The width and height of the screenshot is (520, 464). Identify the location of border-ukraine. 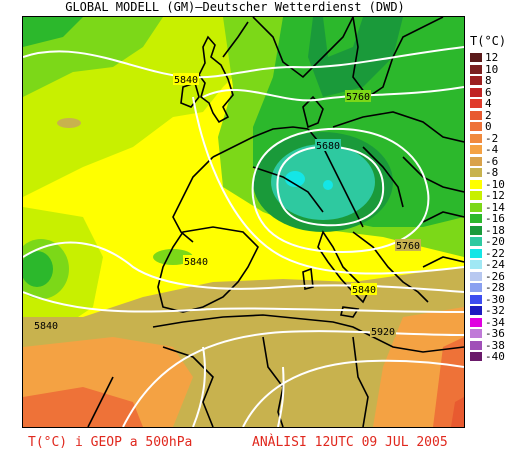
(433, 174).